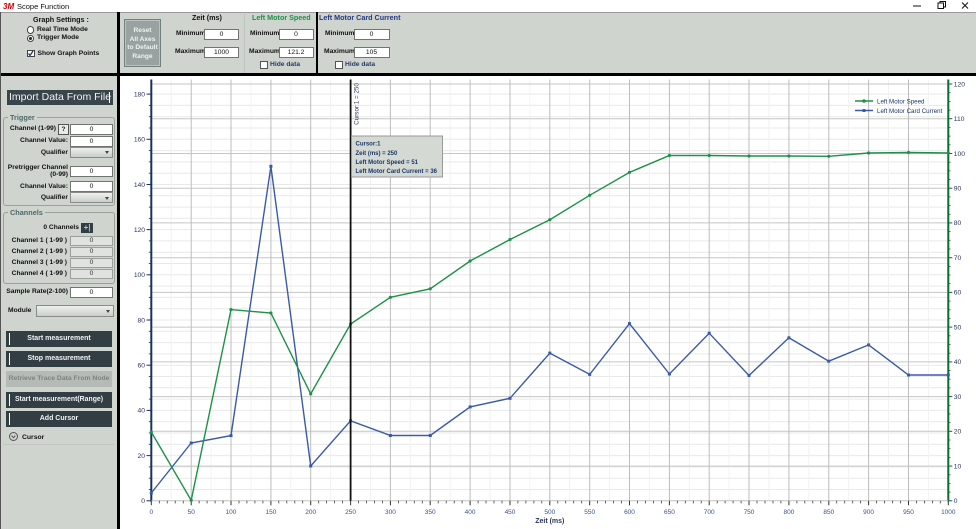 Image resolution: width=976 pixels, height=529 pixels. I want to click on svg-text: 450, so click(510, 512).